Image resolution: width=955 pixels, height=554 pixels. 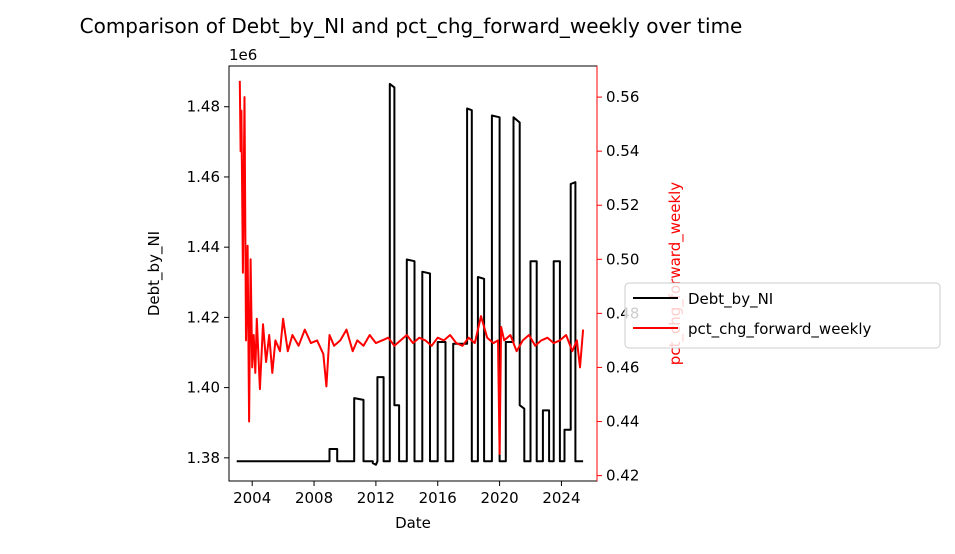 I want to click on legend-label-debt: Debt_by_NI, so click(x=730, y=299).